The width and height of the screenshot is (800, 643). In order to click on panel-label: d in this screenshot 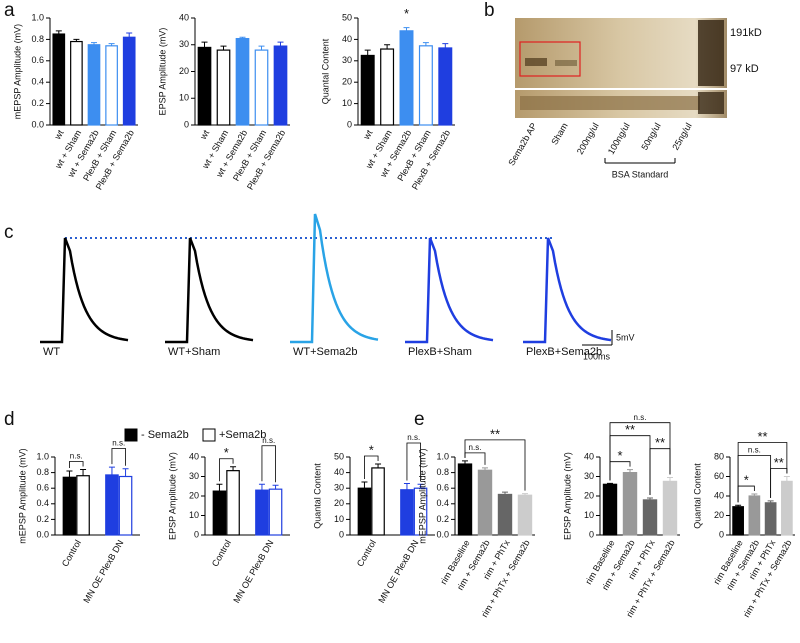, I will do `click(9, 419)`.